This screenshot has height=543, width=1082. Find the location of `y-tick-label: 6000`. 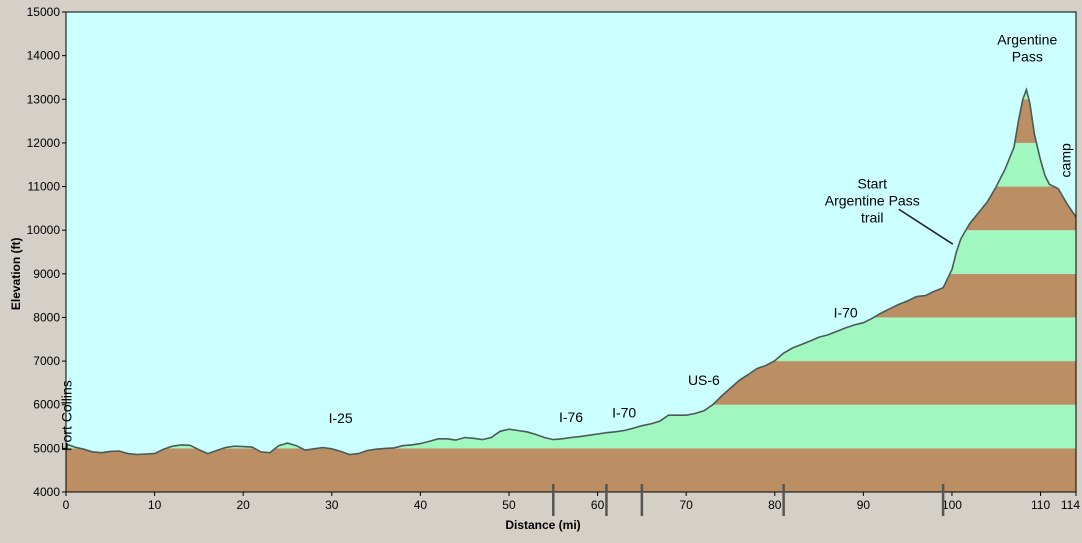

y-tick-label: 6000 is located at coordinates (46, 405).